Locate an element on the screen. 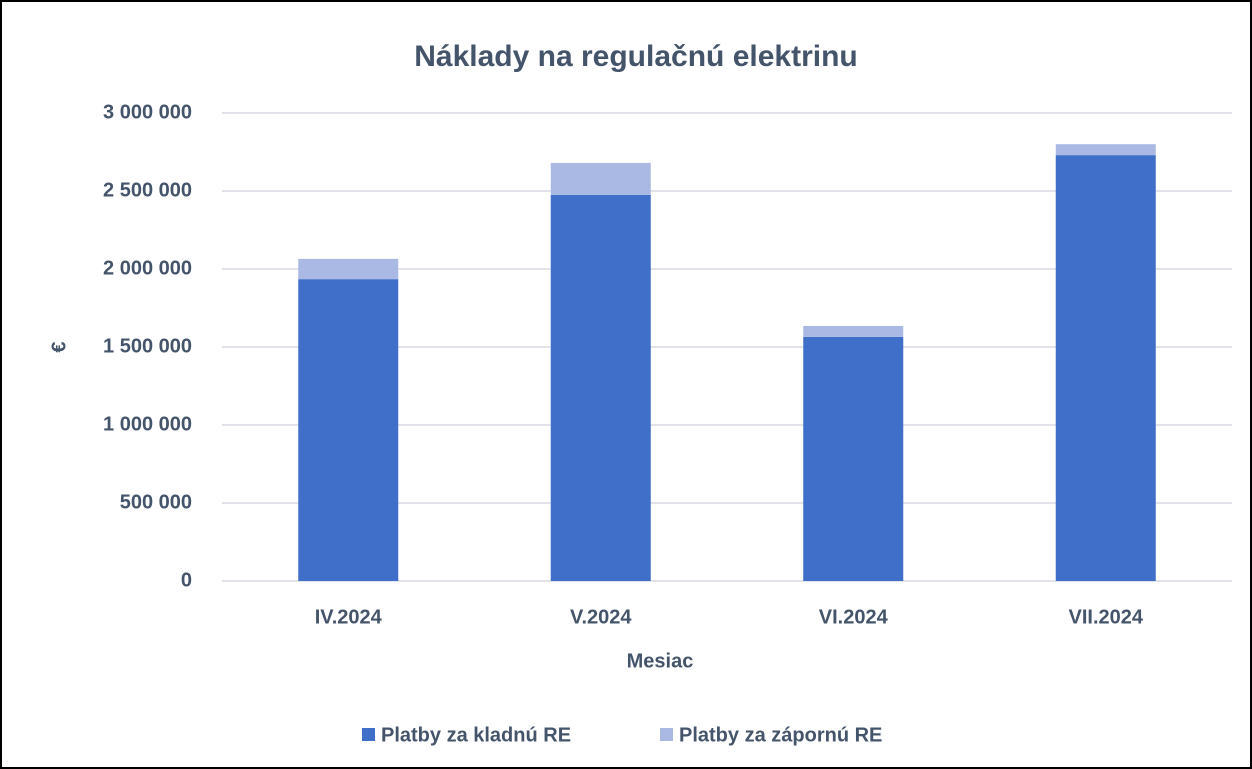  x-tick-label: VI.2024 is located at coordinates (854, 617).